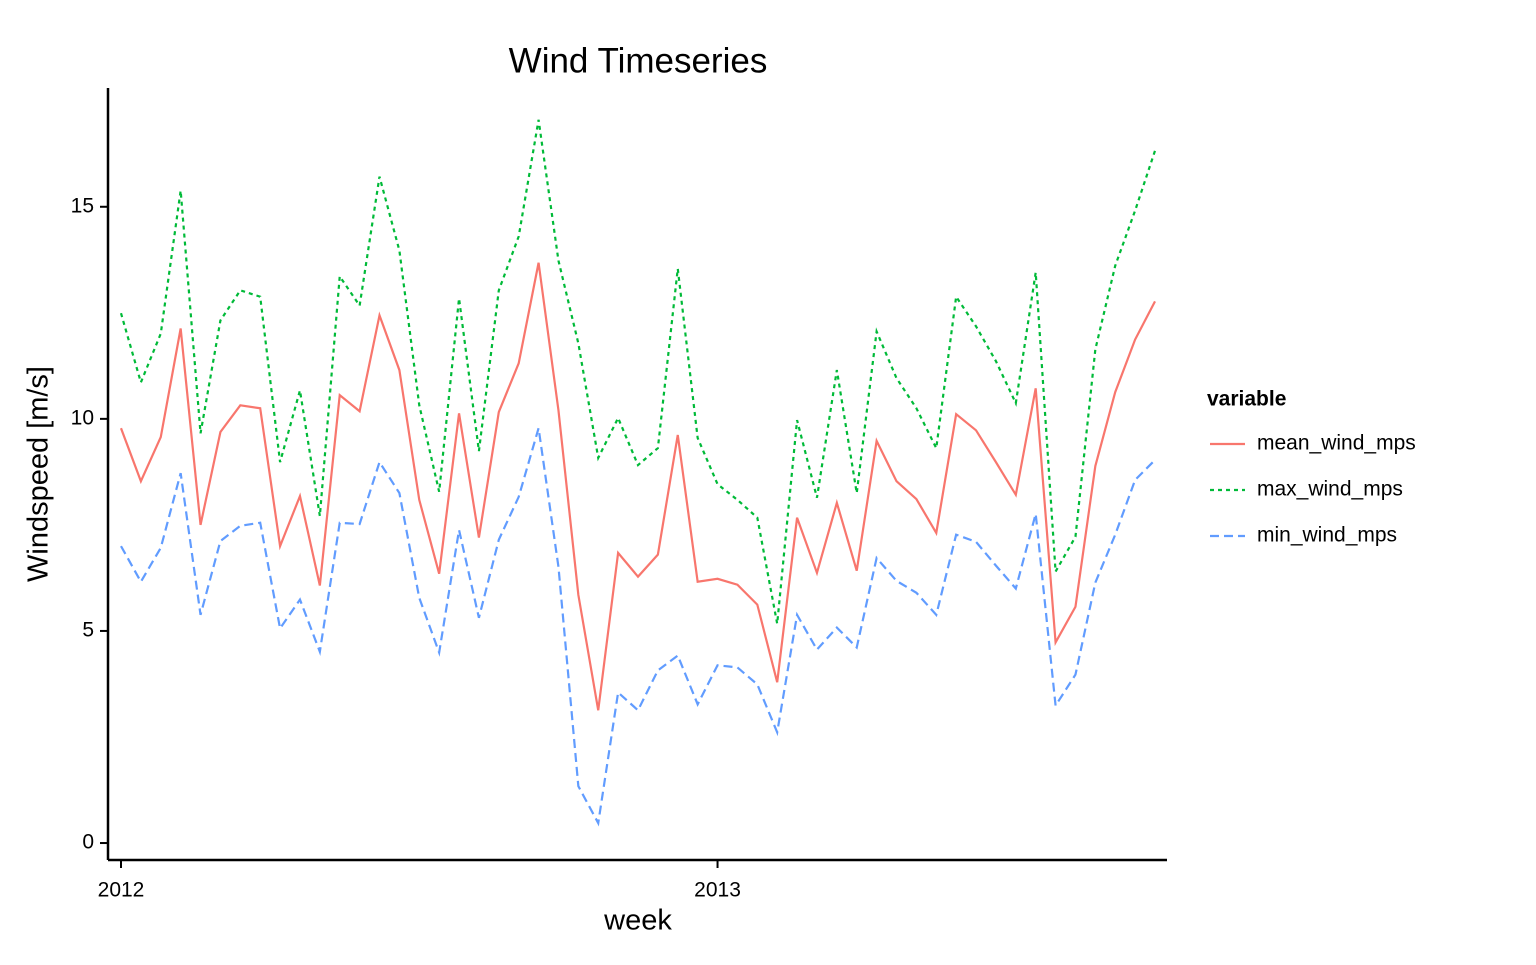 This screenshot has width=1536, height=965. Describe the element at coordinates (82, 205) in the screenshot. I see `y-tick-label: 15` at that location.